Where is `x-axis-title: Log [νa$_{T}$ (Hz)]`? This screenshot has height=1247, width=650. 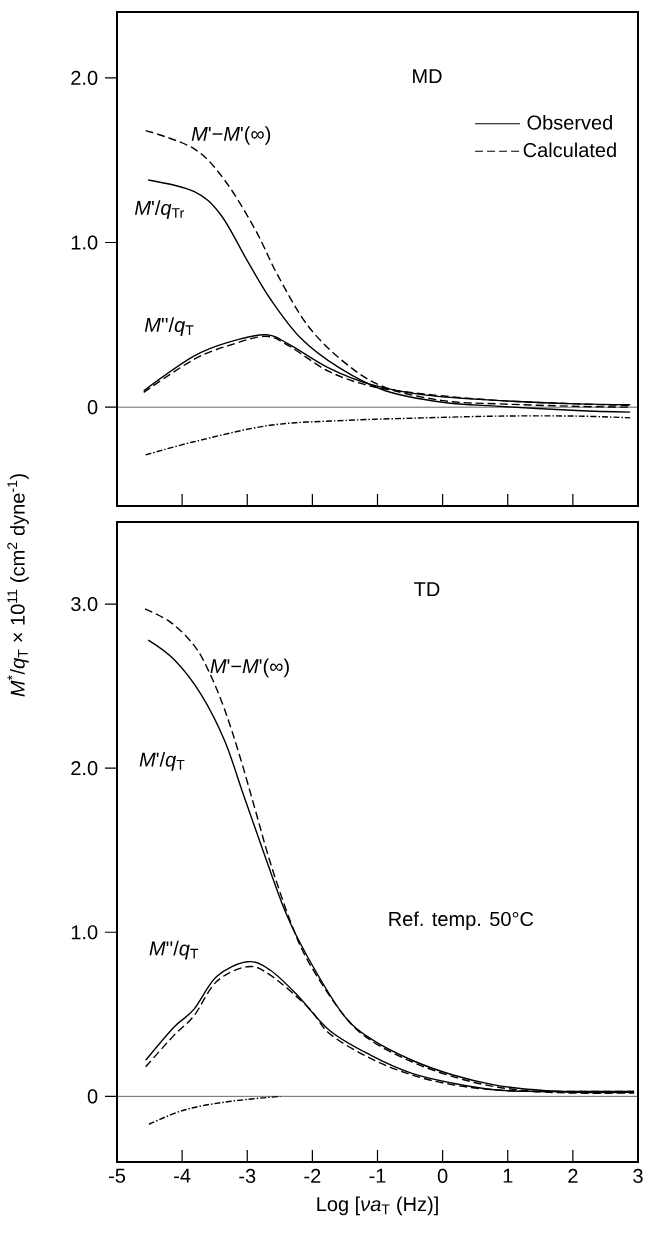 x-axis-title: Log [νa$_{T}$ (Hz)] is located at coordinates (377, 1206).